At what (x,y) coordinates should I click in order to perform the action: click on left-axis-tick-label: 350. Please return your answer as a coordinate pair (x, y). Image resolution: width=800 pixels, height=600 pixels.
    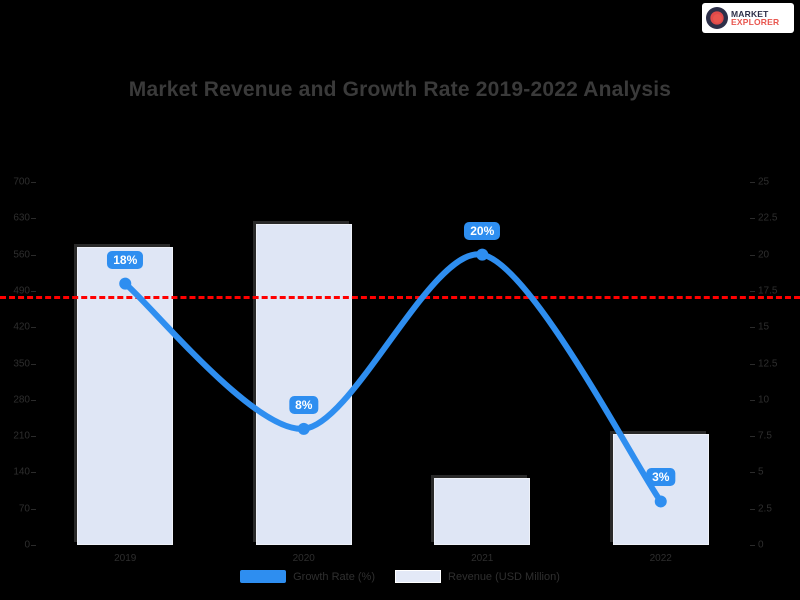
    Looking at the image, I should click on (21, 363).